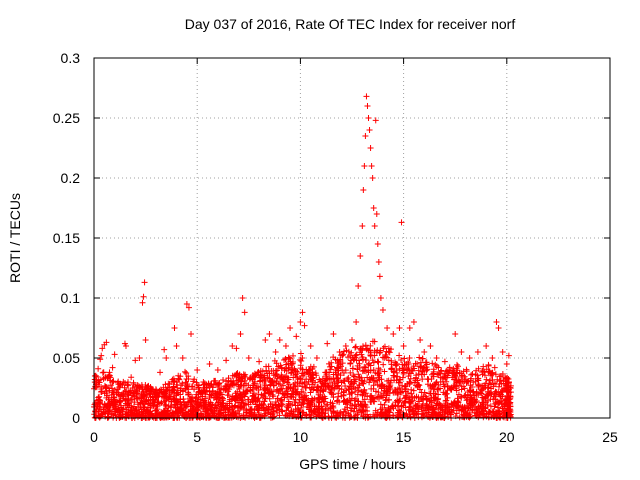 This screenshot has height=480, width=640. I want to click on x-tick-label: 25, so click(610, 437).